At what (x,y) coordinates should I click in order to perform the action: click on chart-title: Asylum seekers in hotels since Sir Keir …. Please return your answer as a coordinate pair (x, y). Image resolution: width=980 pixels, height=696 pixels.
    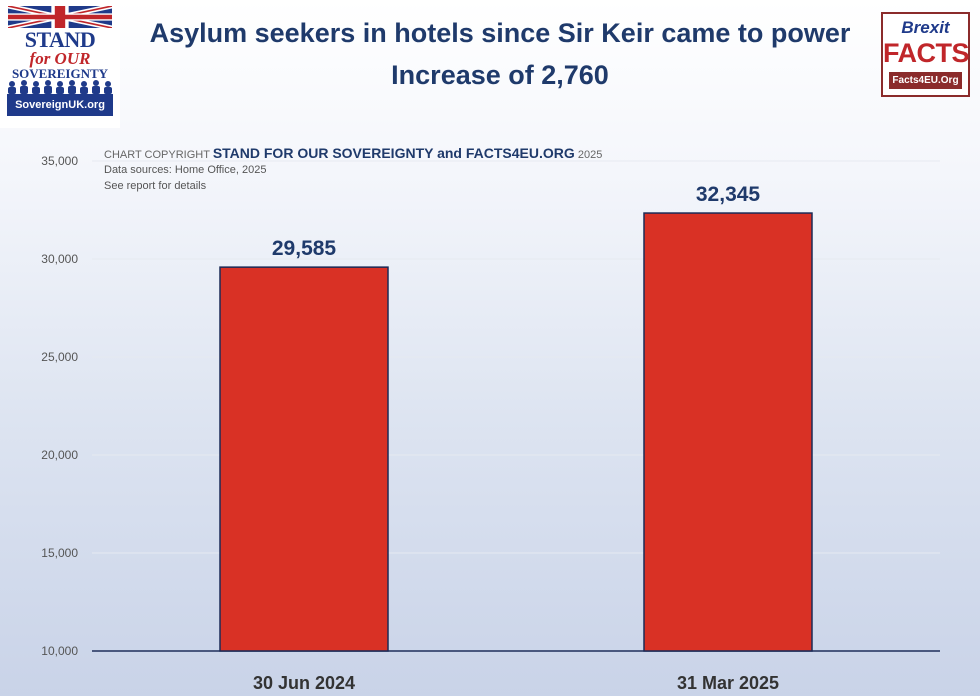
    Looking at the image, I should click on (500, 33).